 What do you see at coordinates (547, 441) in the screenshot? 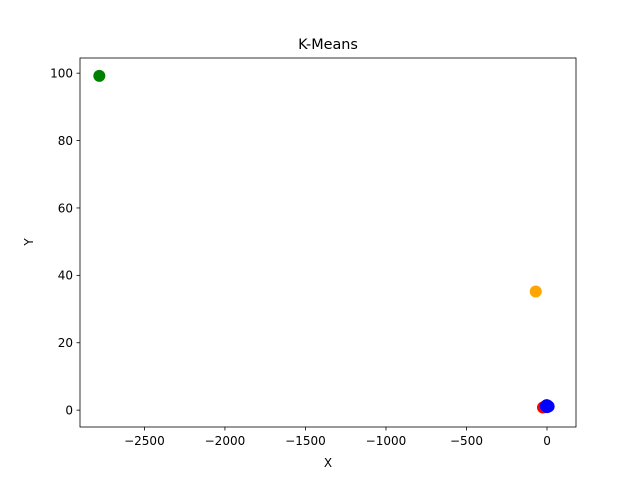
I see `x-tick-label: 0` at bounding box center [547, 441].